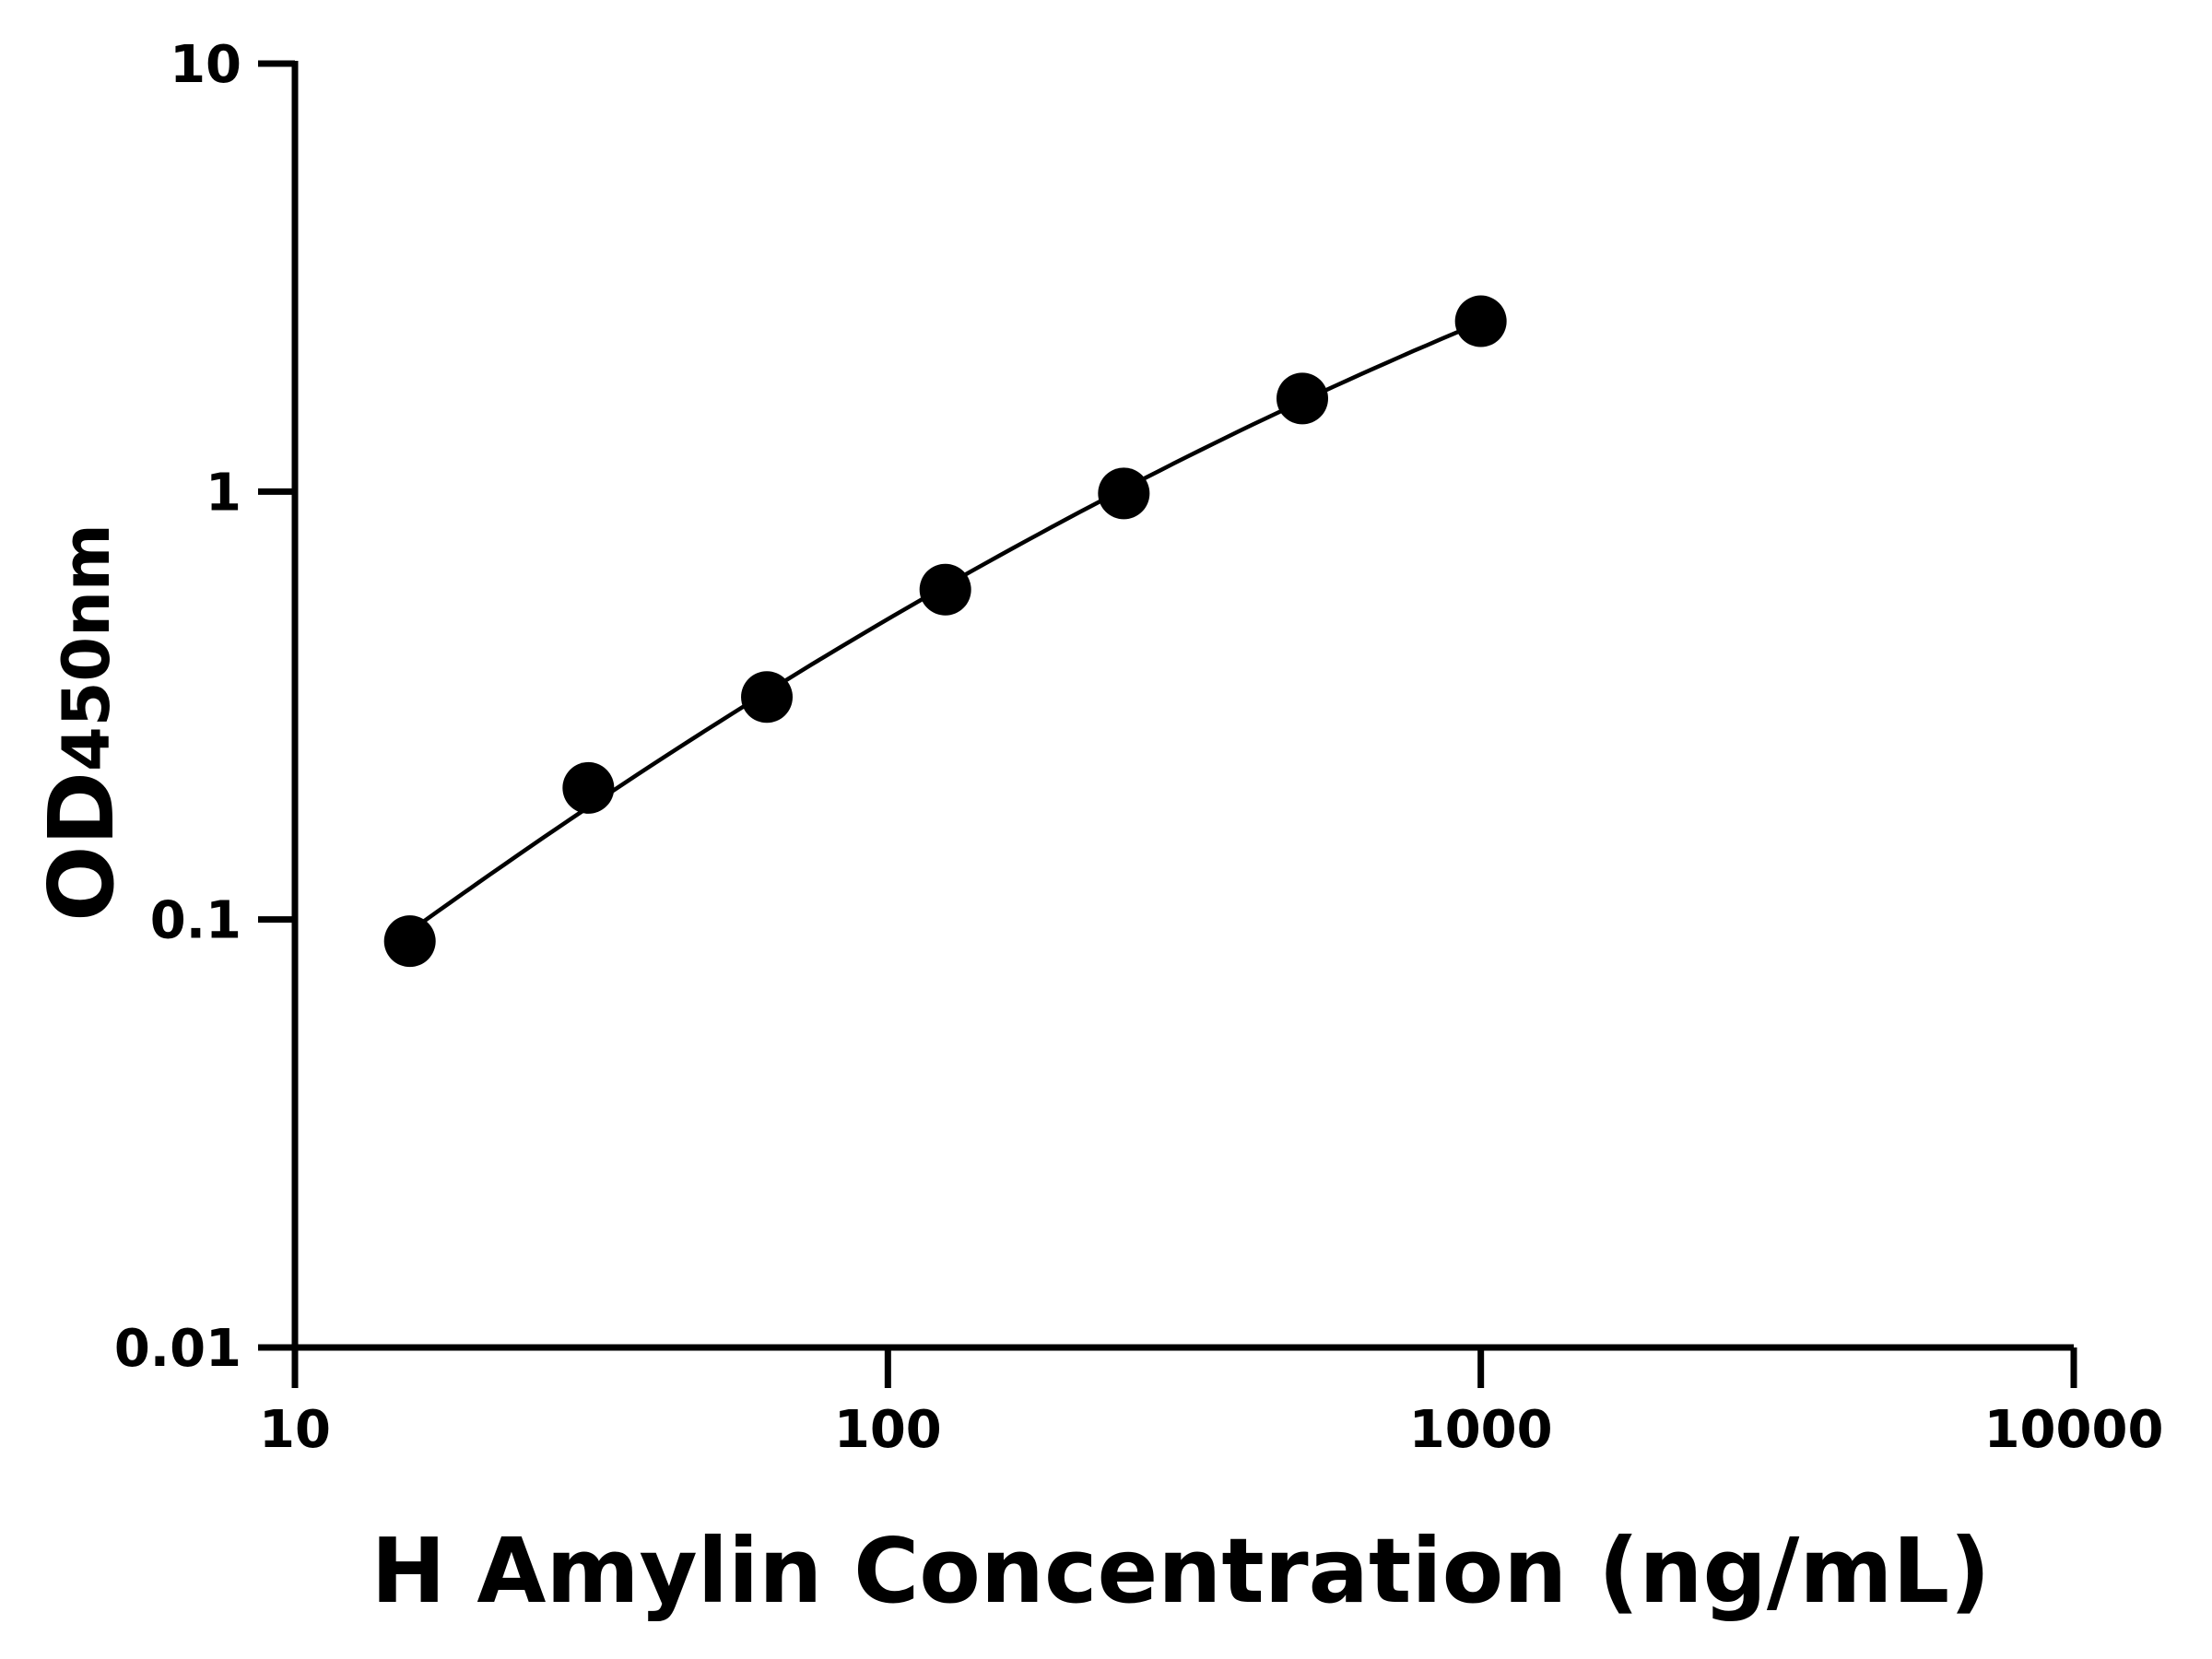 The image size is (2212, 1659). I want to click on x-tick-label: 10000, so click(2074, 1430).